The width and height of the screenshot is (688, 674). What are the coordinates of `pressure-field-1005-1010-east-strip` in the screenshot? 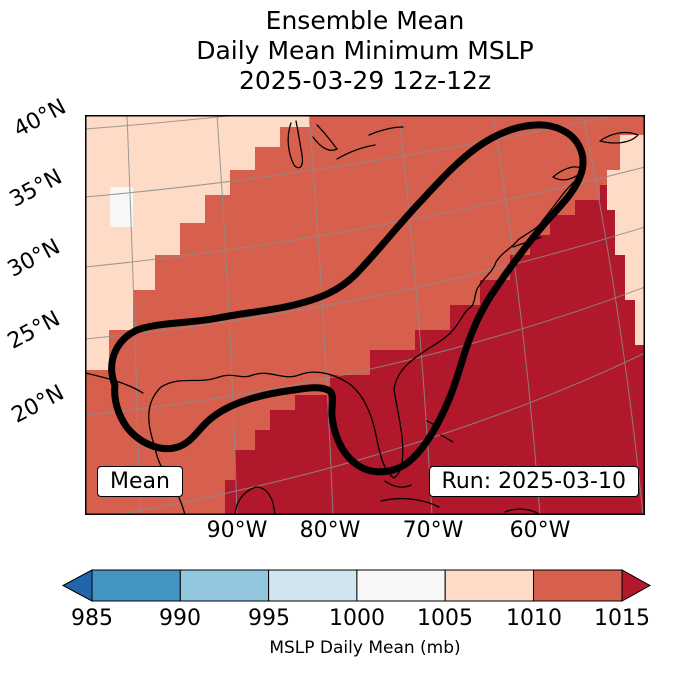 It's located at (626, 240).